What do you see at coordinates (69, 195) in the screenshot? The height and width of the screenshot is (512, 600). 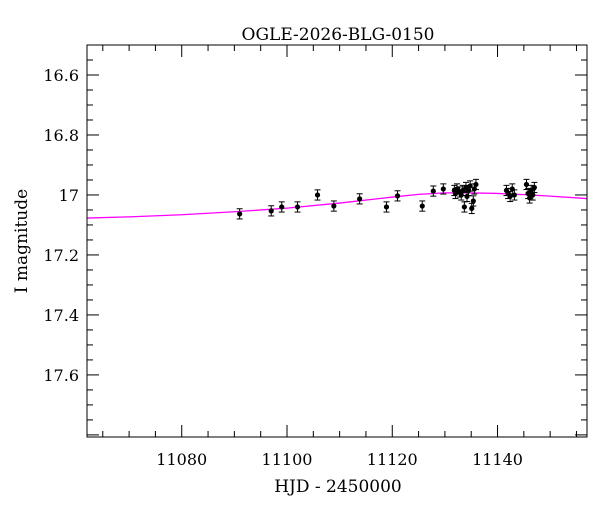 I see `y-tick-label: 17` at bounding box center [69, 195].